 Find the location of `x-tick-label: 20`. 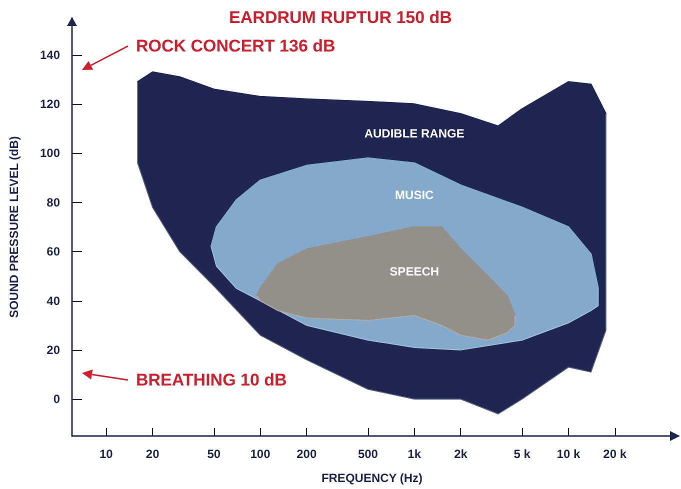

x-tick-label: 20 is located at coordinates (153, 454).